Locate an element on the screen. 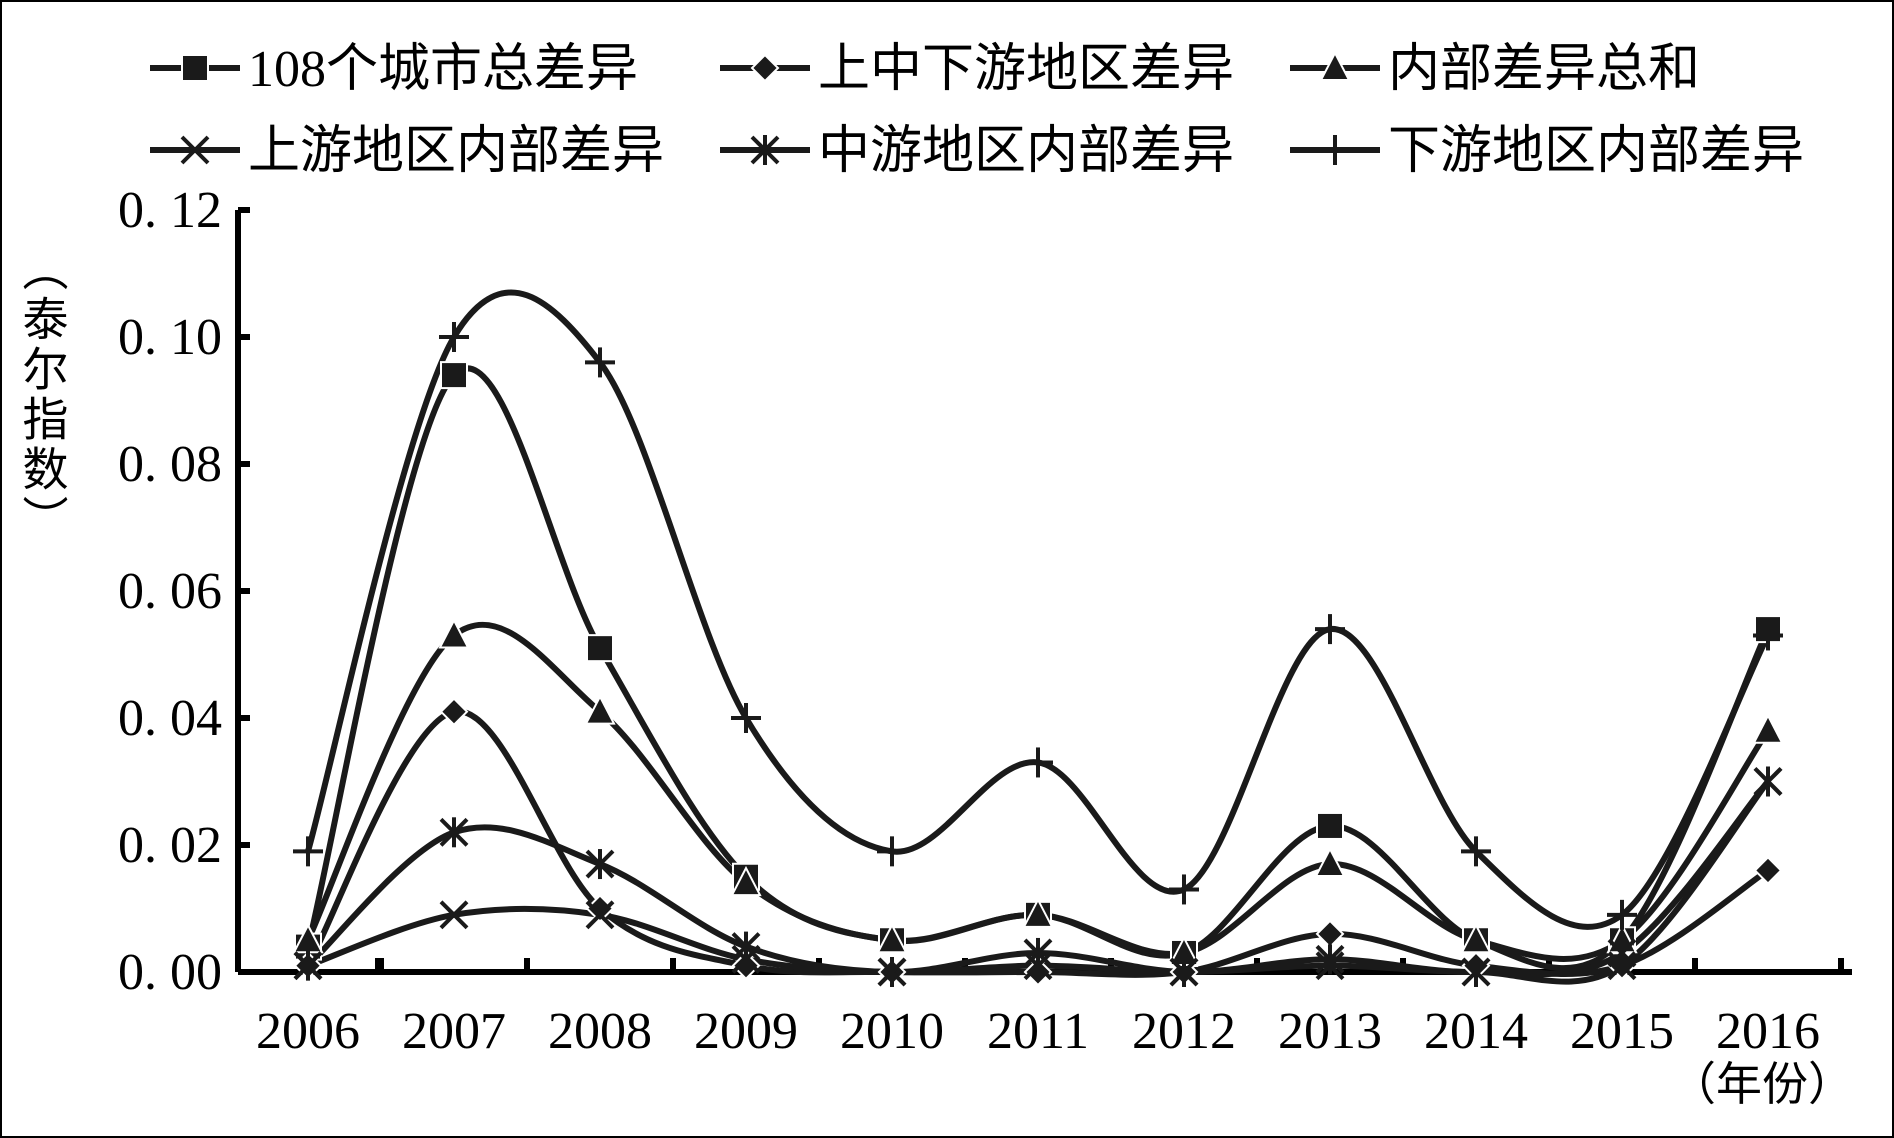  y-axis-label: （泰尔指数） is located at coordinates (42, 395).